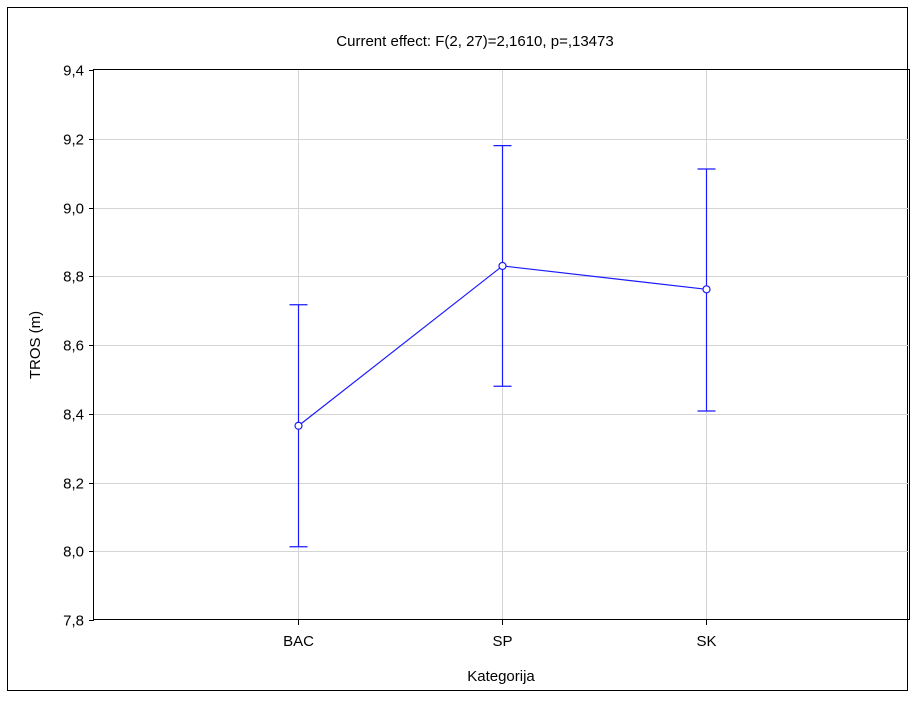 Image resolution: width=915 pixels, height=703 pixels. What do you see at coordinates (73, 552) in the screenshot?
I see `y-tick-label: 8,0` at bounding box center [73, 552].